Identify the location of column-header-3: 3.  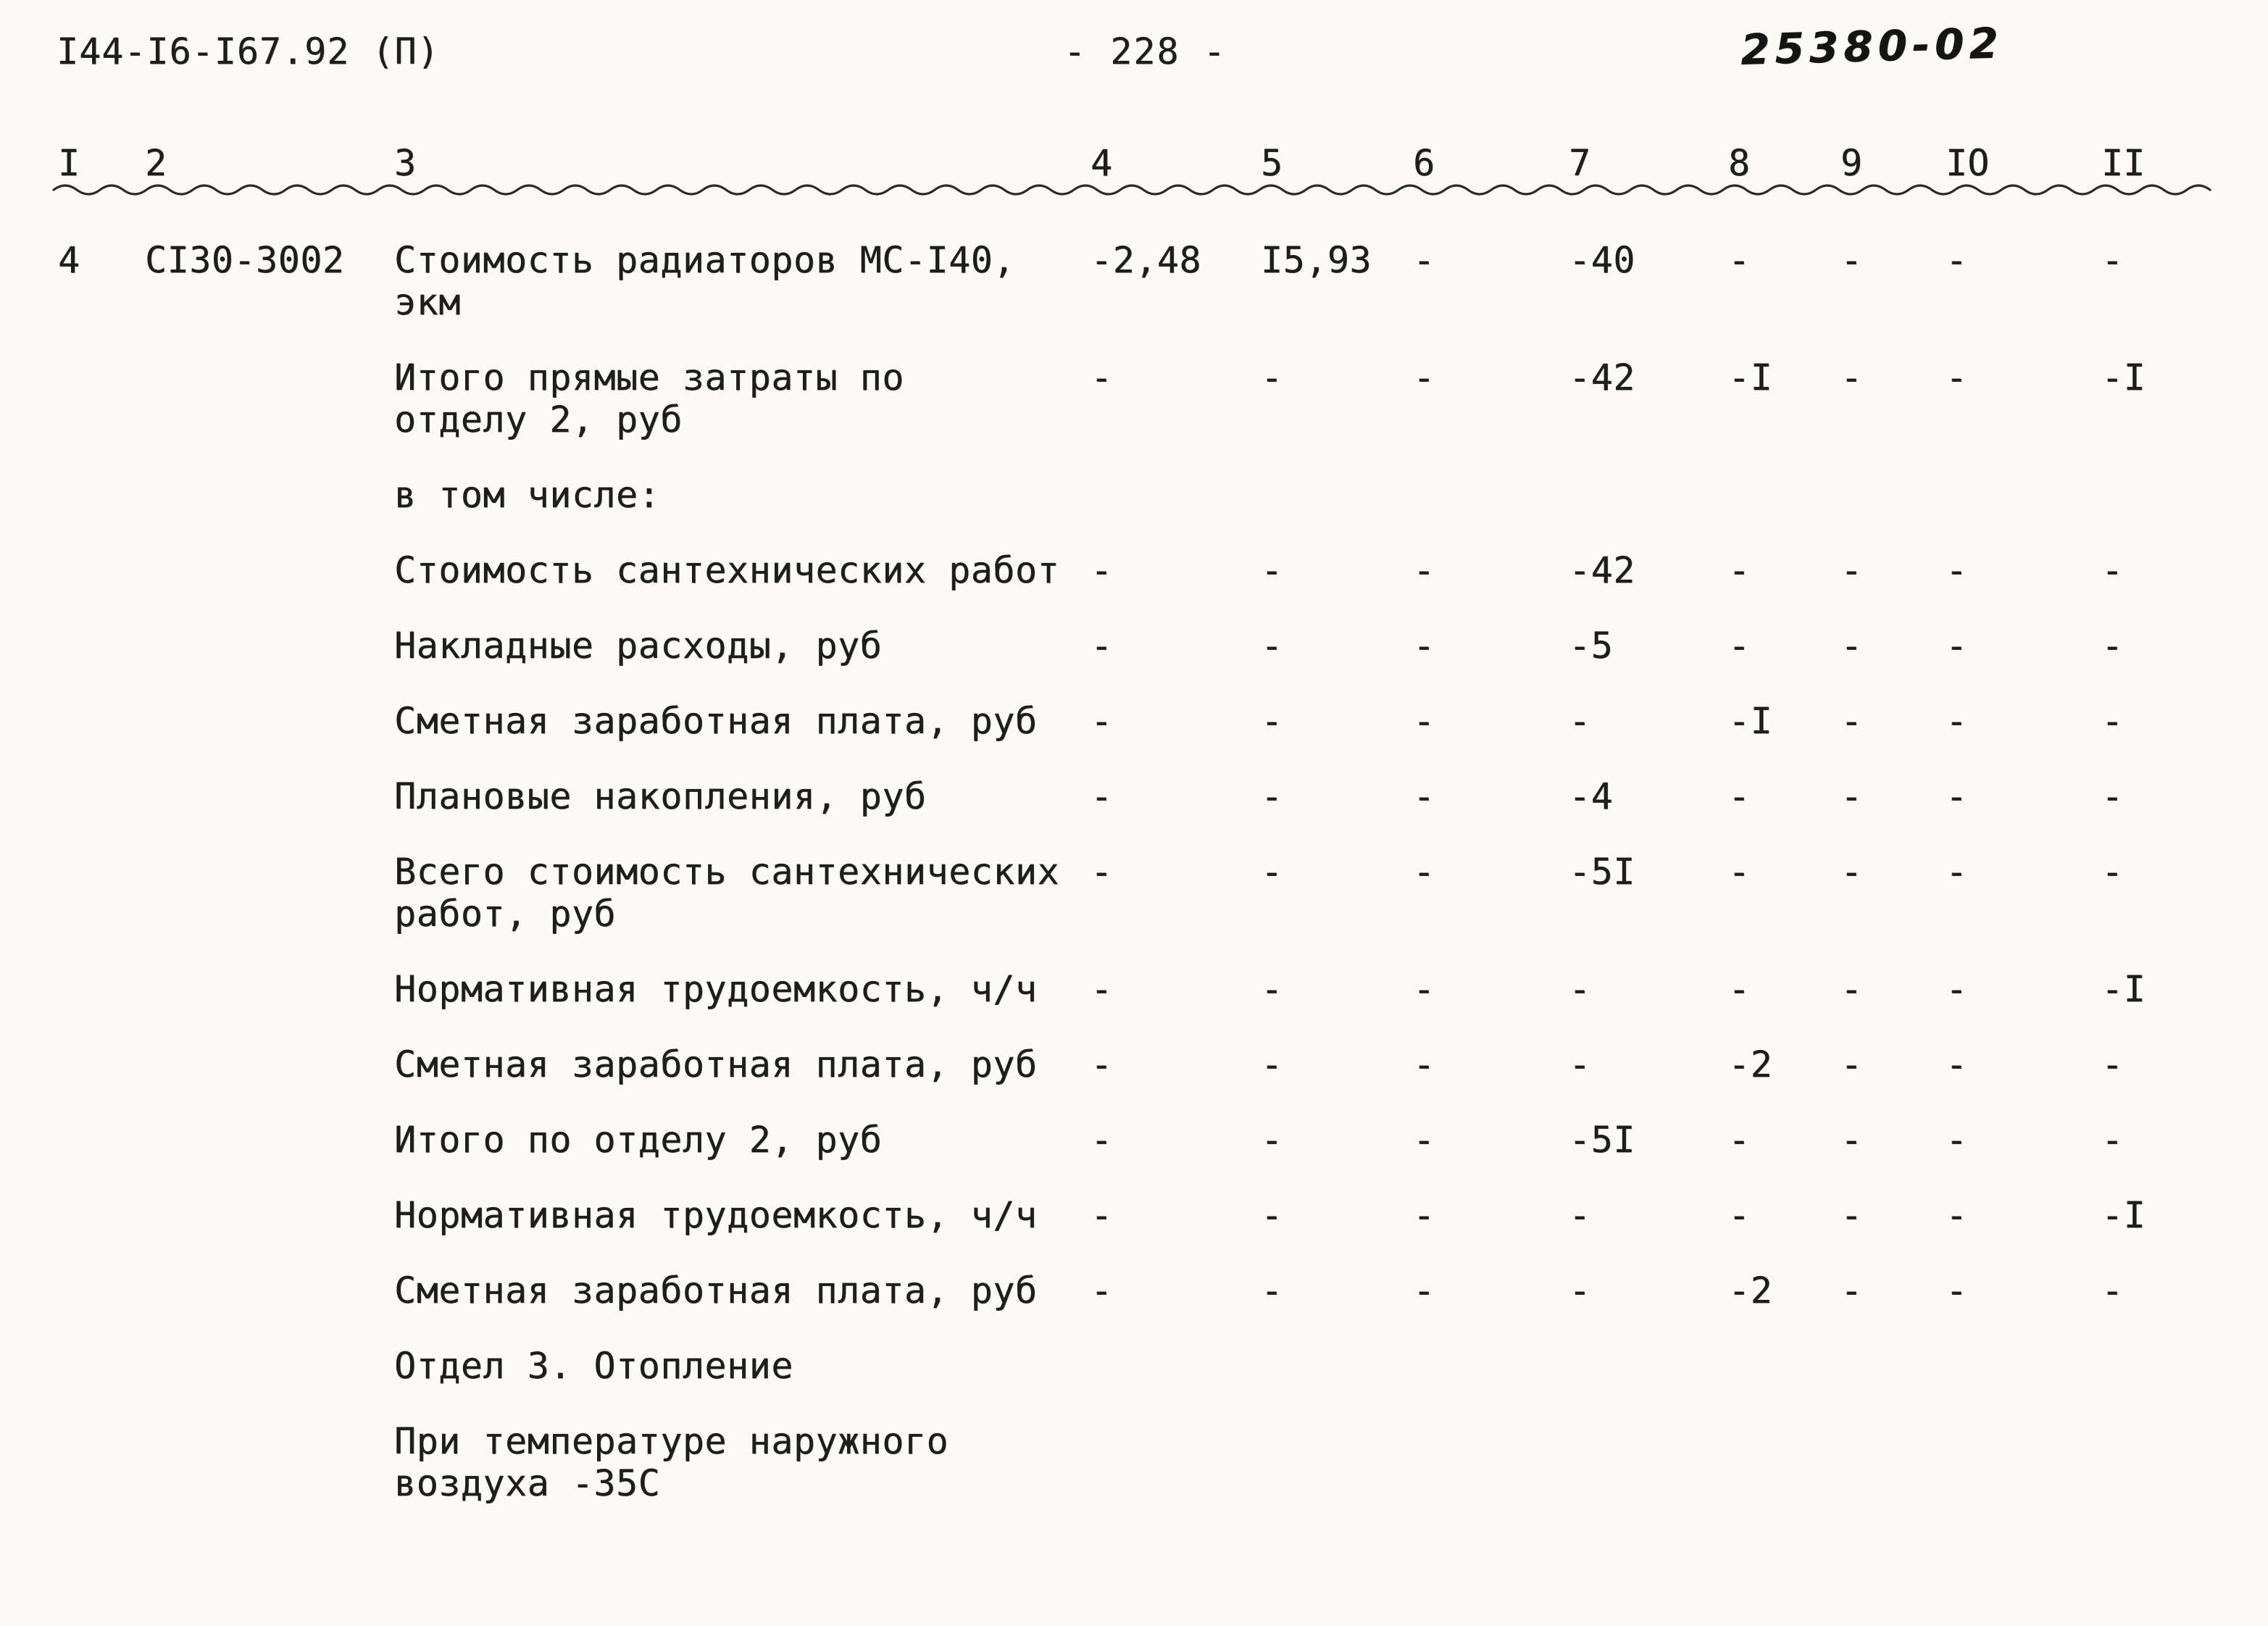
(406, 163).